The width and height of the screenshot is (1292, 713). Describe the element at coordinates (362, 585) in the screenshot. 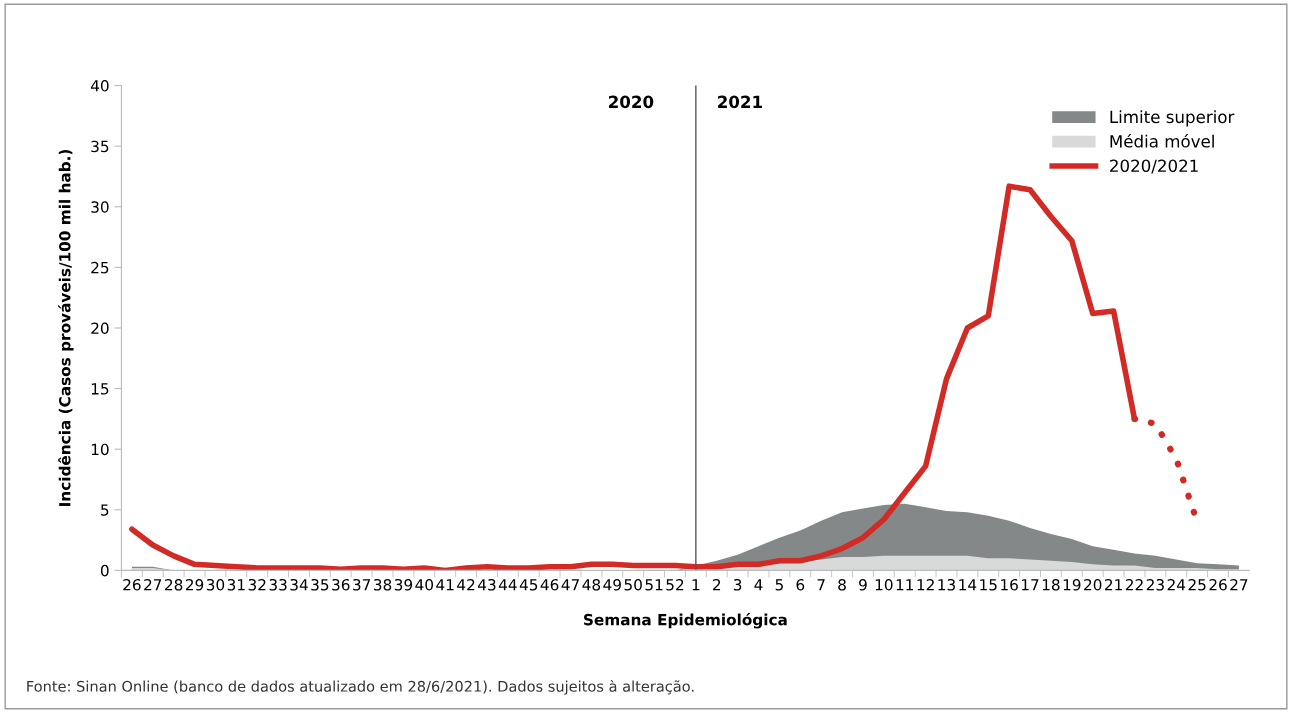

I see `x-tick-label: 37` at that location.